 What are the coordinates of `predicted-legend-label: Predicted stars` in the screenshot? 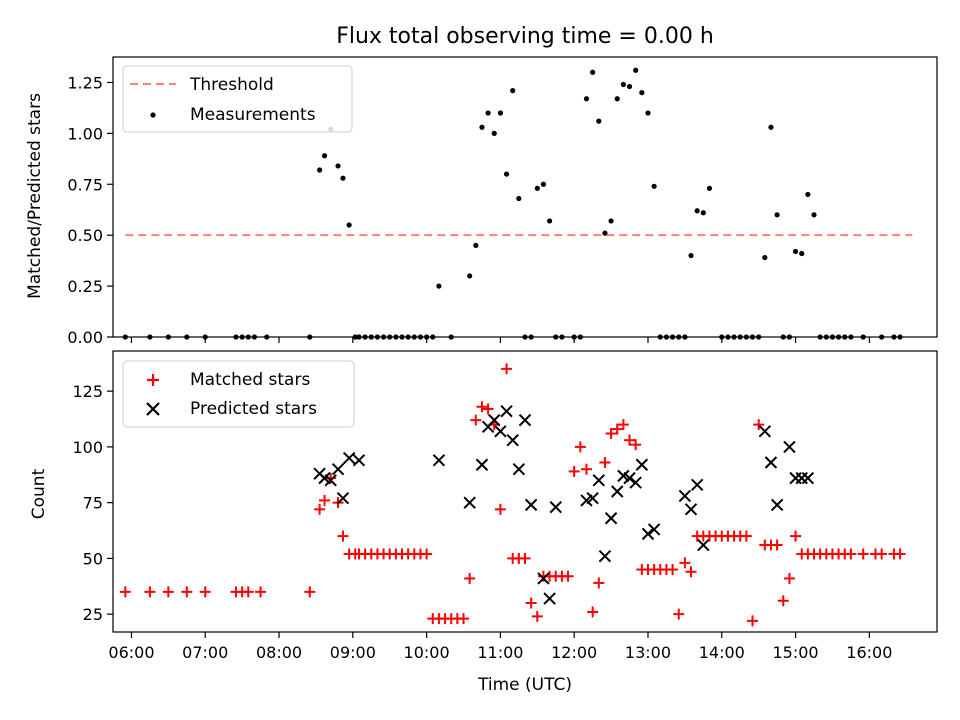 It's located at (253, 409).